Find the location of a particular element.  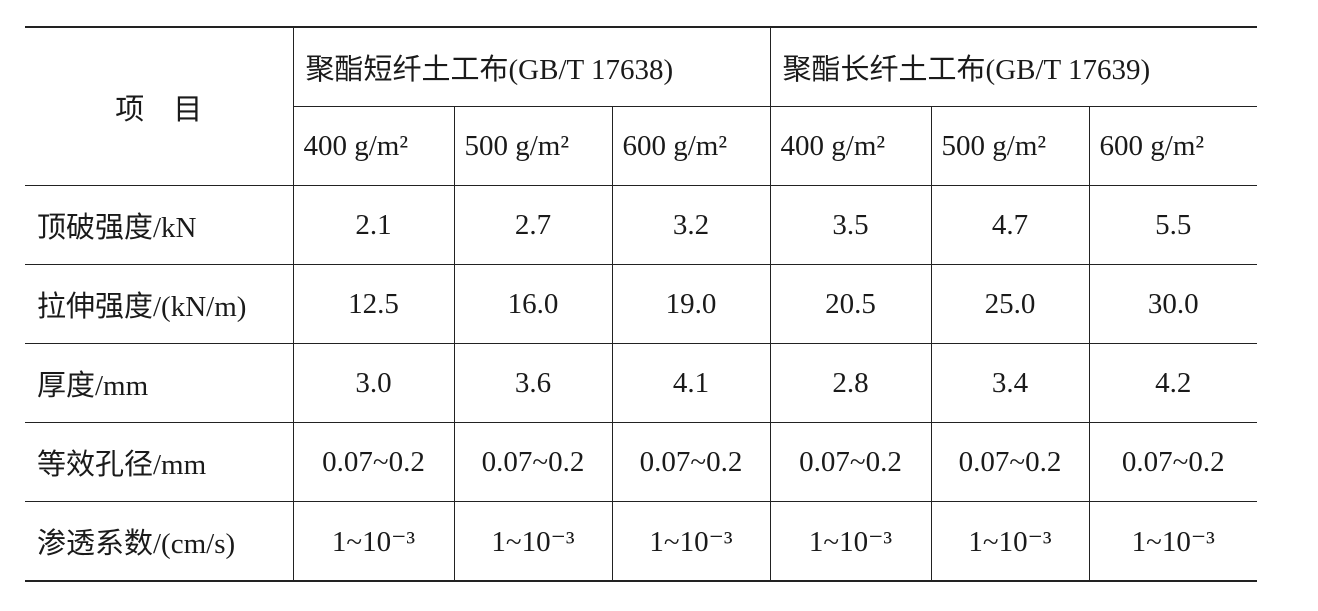

cell: 4.2 is located at coordinates (1173, 383).